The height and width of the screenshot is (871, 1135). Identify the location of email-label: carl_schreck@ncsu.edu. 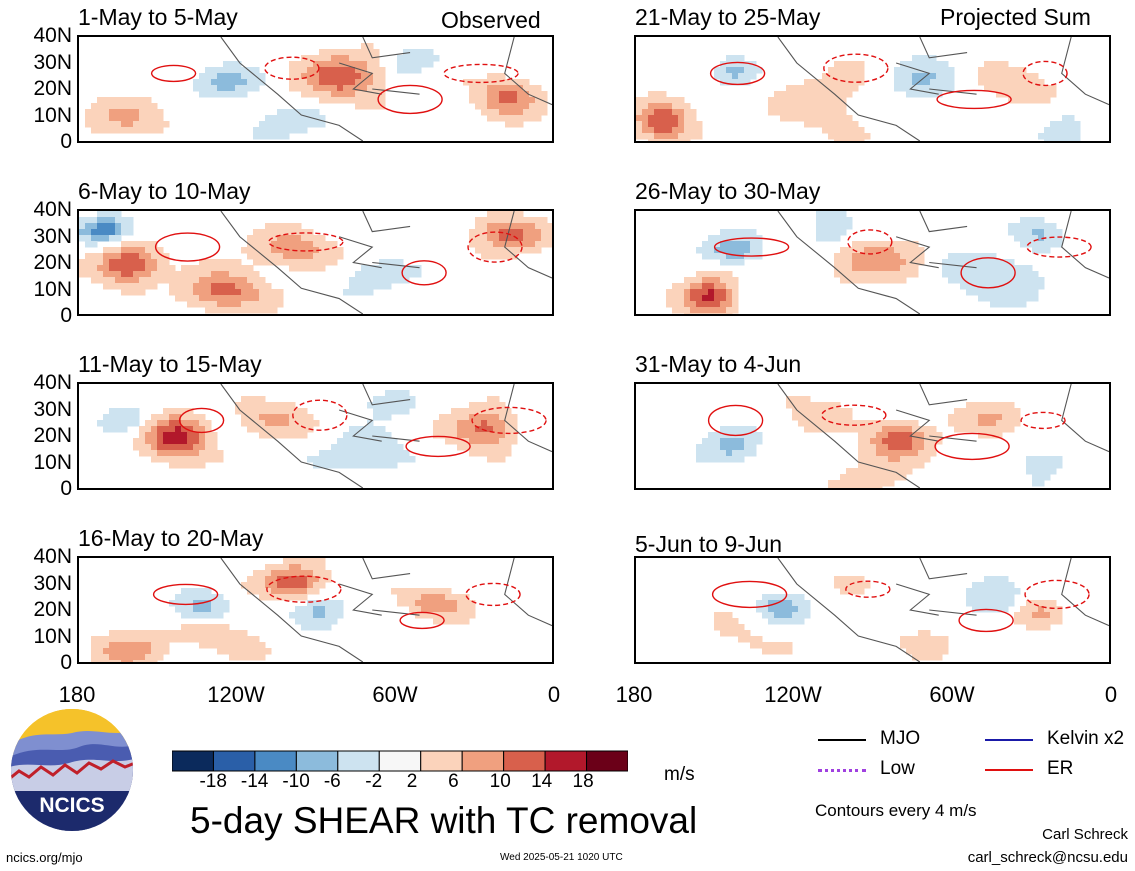
(1047, 857).